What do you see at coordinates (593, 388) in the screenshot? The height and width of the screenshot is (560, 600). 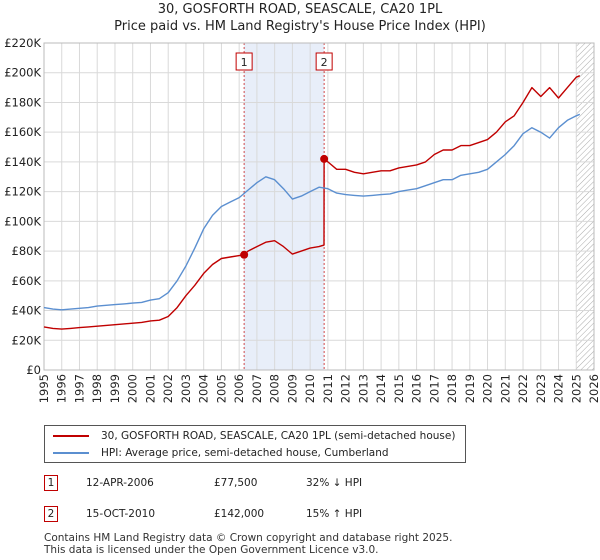 I see `x-tick-label: 2026` at bounding box center [593, 388].